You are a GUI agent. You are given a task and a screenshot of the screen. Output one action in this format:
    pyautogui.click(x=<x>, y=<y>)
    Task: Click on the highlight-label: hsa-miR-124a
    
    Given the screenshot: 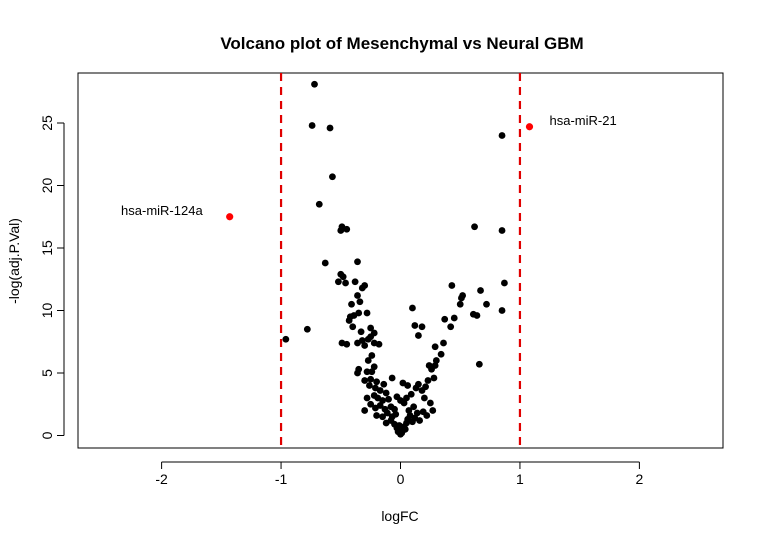 What is the action you would take?
    pyautogui.click(x=162, y=210)
    